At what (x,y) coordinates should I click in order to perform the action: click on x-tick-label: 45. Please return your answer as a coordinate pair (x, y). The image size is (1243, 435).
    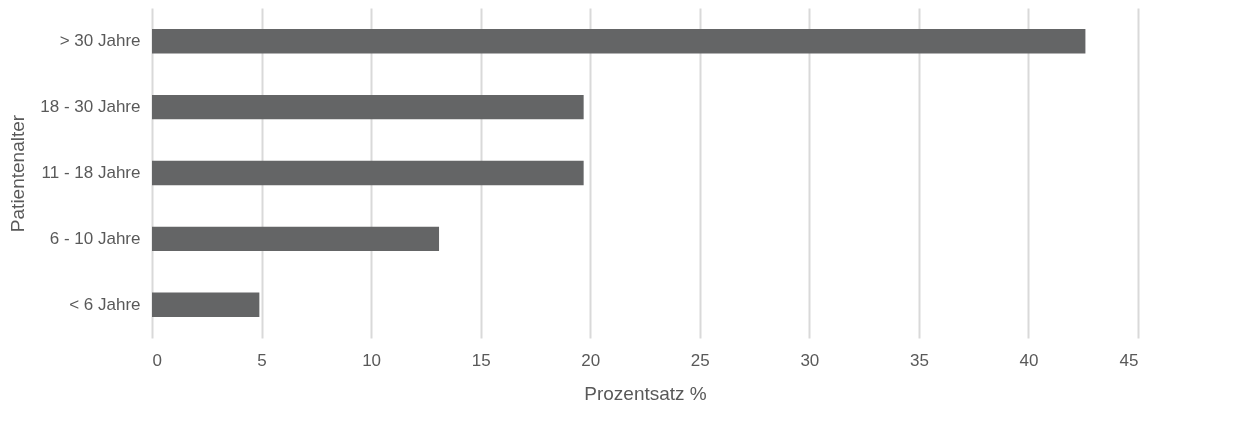
    Looking at the image, I should click on (1129, 360).